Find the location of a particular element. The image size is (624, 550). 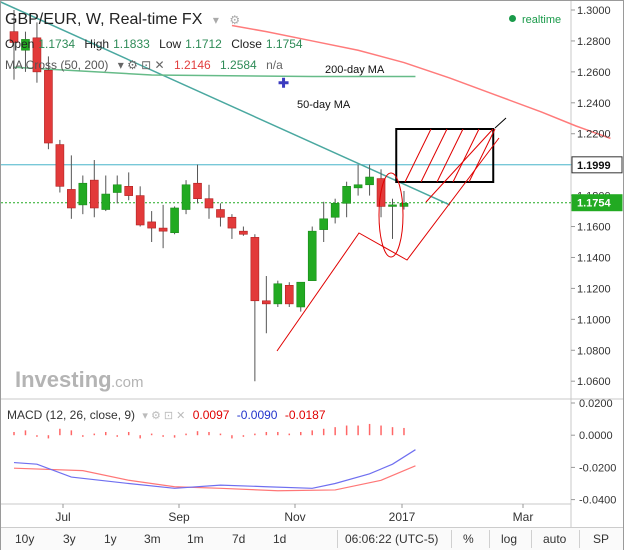

macd-name: MACD (12, 26, close, 9) is located at coordinates (71, 415).